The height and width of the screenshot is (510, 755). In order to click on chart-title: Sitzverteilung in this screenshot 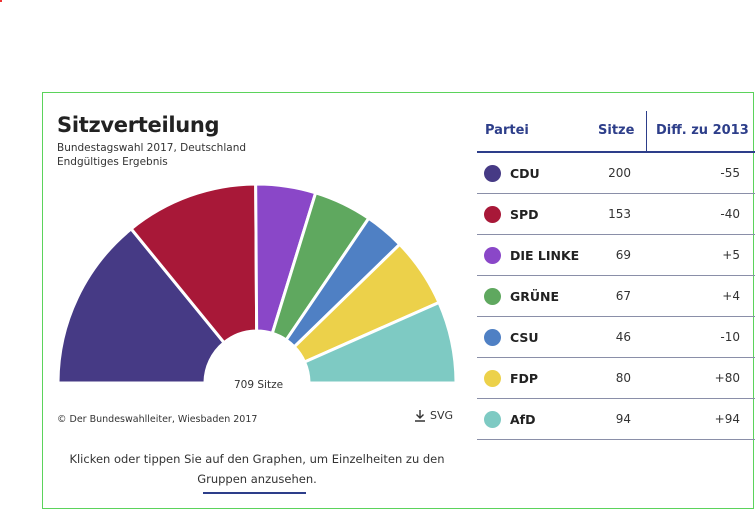, I will do `click(138, 125)`.